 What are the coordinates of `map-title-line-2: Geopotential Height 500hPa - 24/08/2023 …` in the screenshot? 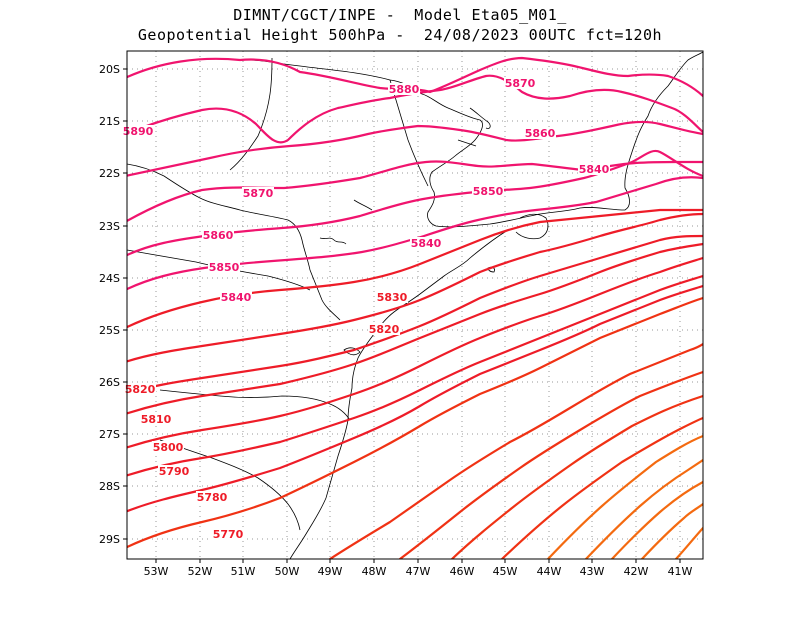 It's located at (400, 35).